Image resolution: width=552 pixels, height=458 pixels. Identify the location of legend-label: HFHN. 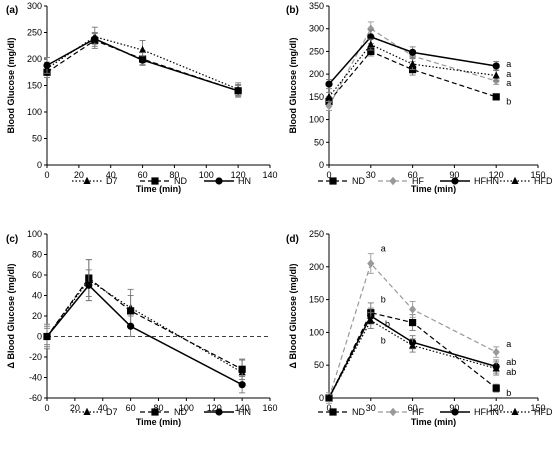
(486, 181).